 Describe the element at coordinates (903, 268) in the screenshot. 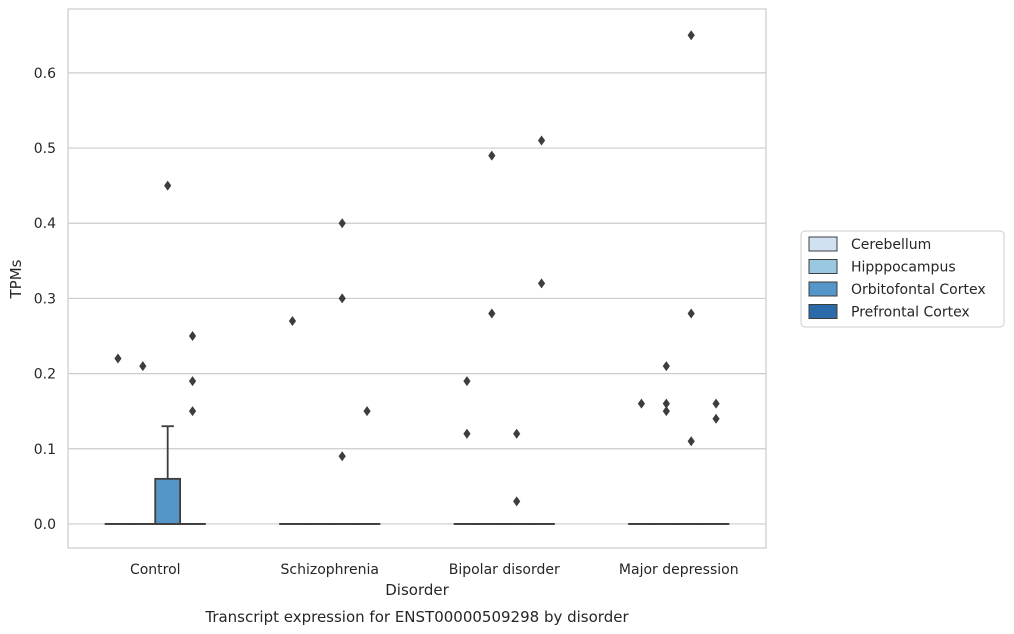

I see `legend-entry-label: Hipppocampus` at that location.